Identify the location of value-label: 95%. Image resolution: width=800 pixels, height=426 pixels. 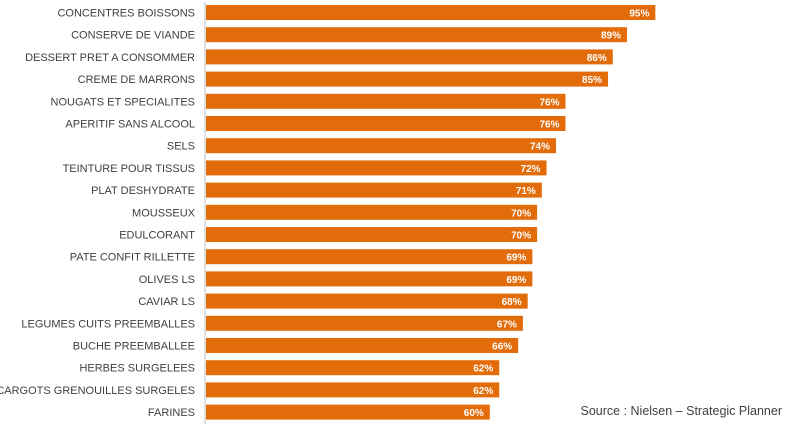
(639, 14).